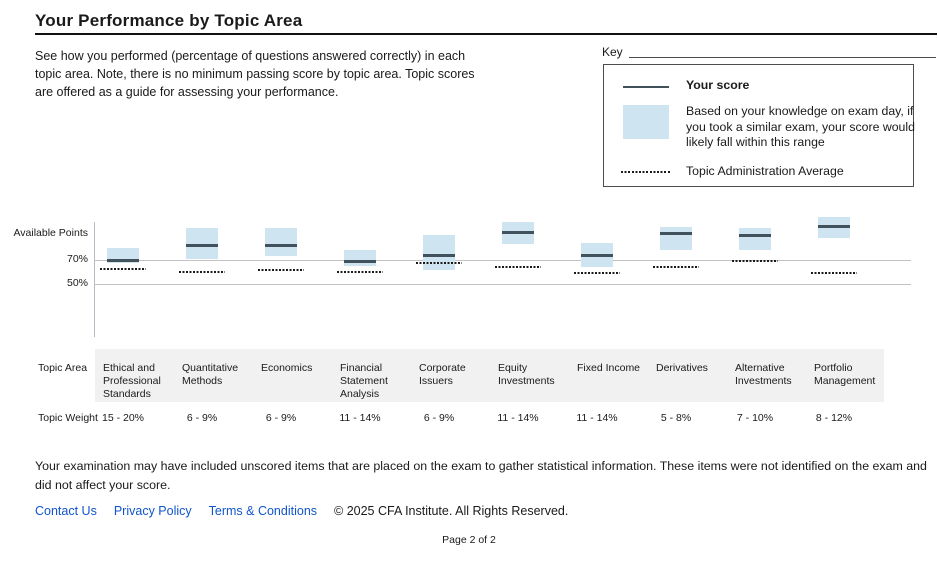 This screenshot has height=563, width=938. Describe the element at coordinates (834, 418) in the screenshot. I see `topic-weight-value: 8 - 12%` at that location.